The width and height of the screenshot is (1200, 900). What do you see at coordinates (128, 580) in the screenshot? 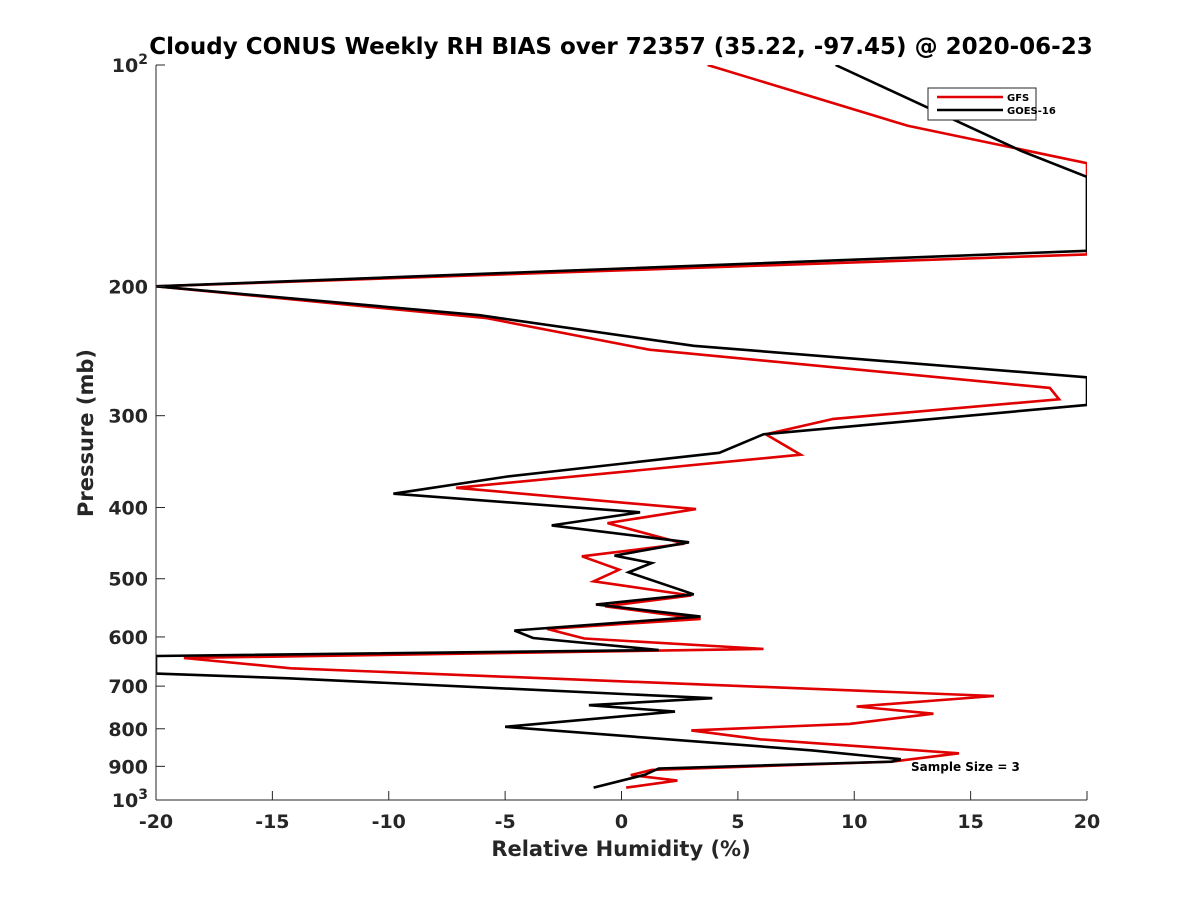
I see `y-tick-label: 500` at bounding box center [128, 580].